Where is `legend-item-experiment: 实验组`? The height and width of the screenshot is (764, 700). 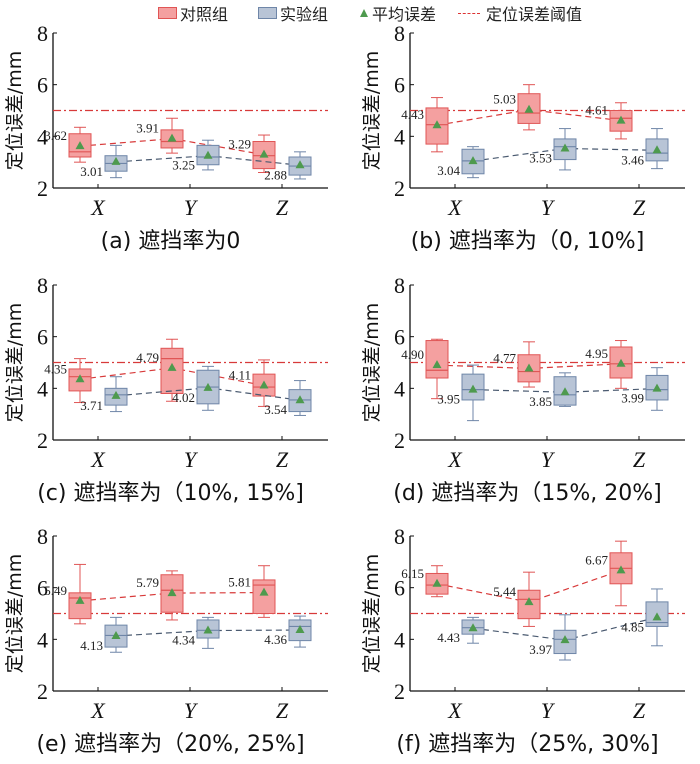
legend-item-experiment: 实验组 is located at coordinates (293, 13).